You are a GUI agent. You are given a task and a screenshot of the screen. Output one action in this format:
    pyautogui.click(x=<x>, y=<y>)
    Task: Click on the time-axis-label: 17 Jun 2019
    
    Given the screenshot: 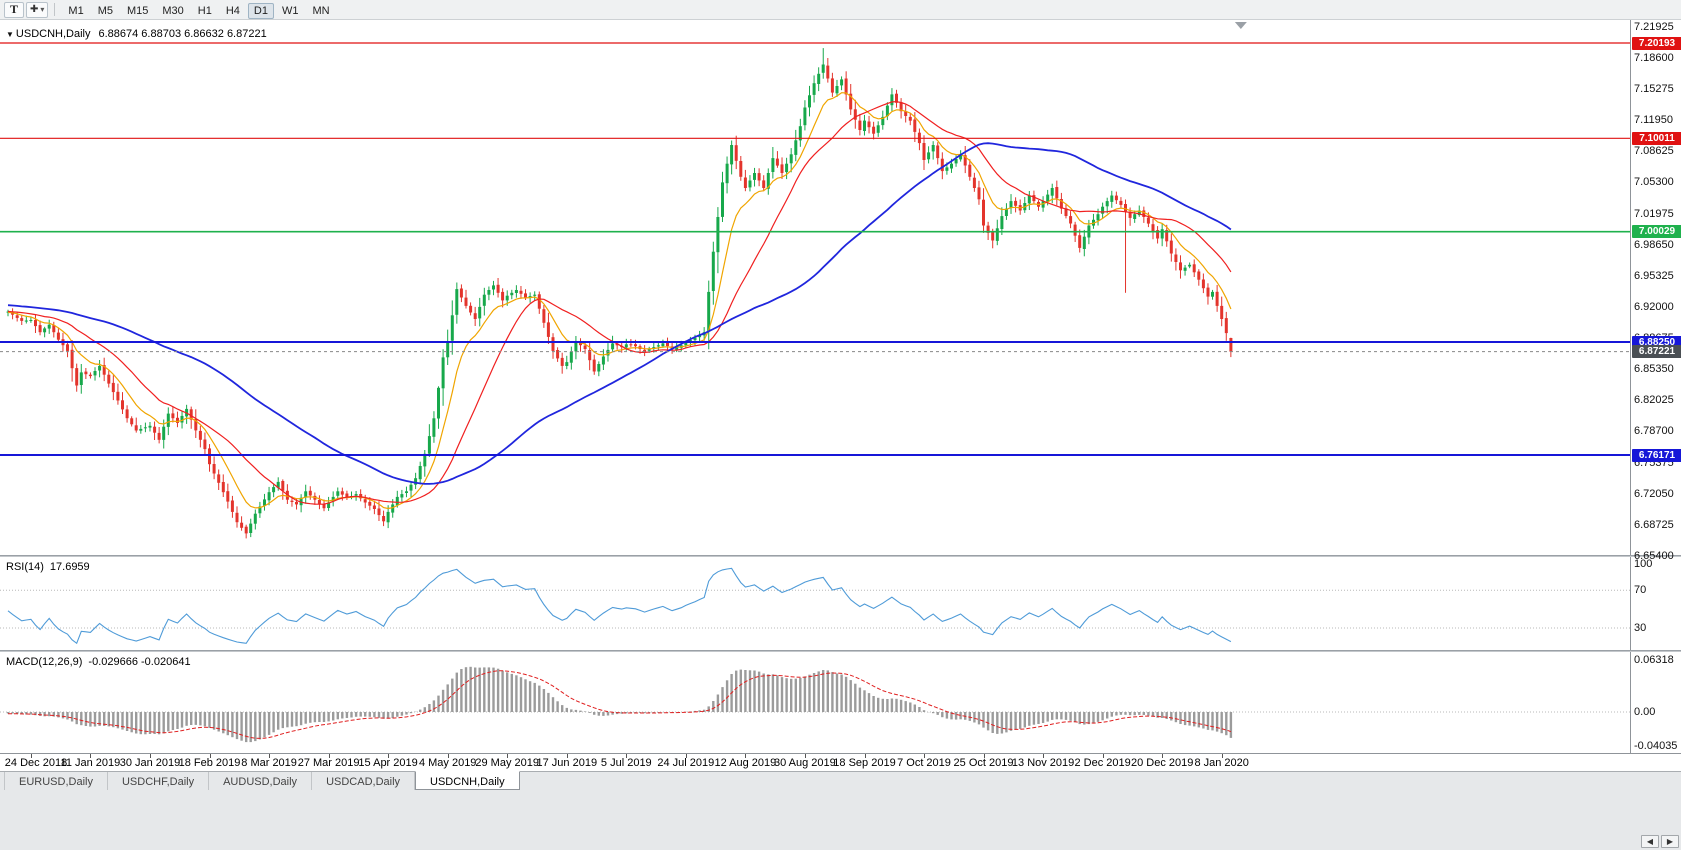 What is the action you would take?
    pyautogui.click(x=567, y=763)
    